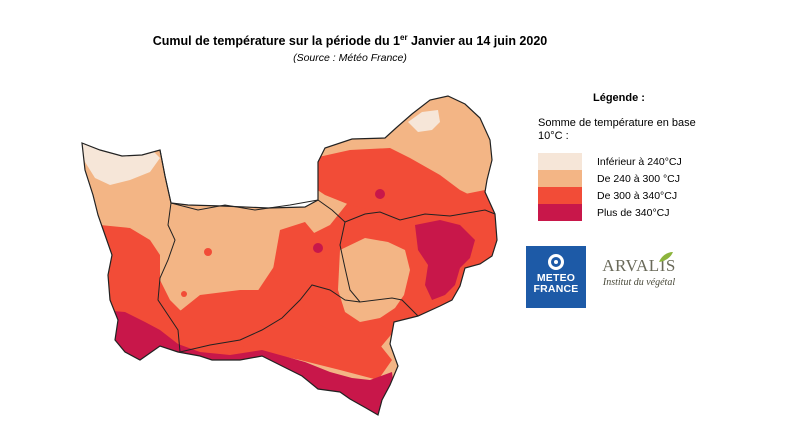  What do you see at coordinates (424, 121) in the screenshot?
I see `zone-lt240-north` at bounding box center [424, 121].